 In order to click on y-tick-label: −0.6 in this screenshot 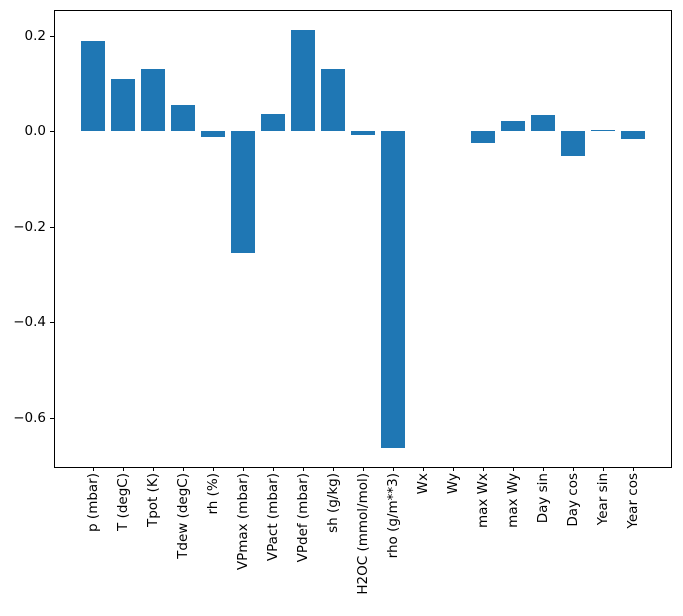, I will do `click(29, 417)`.